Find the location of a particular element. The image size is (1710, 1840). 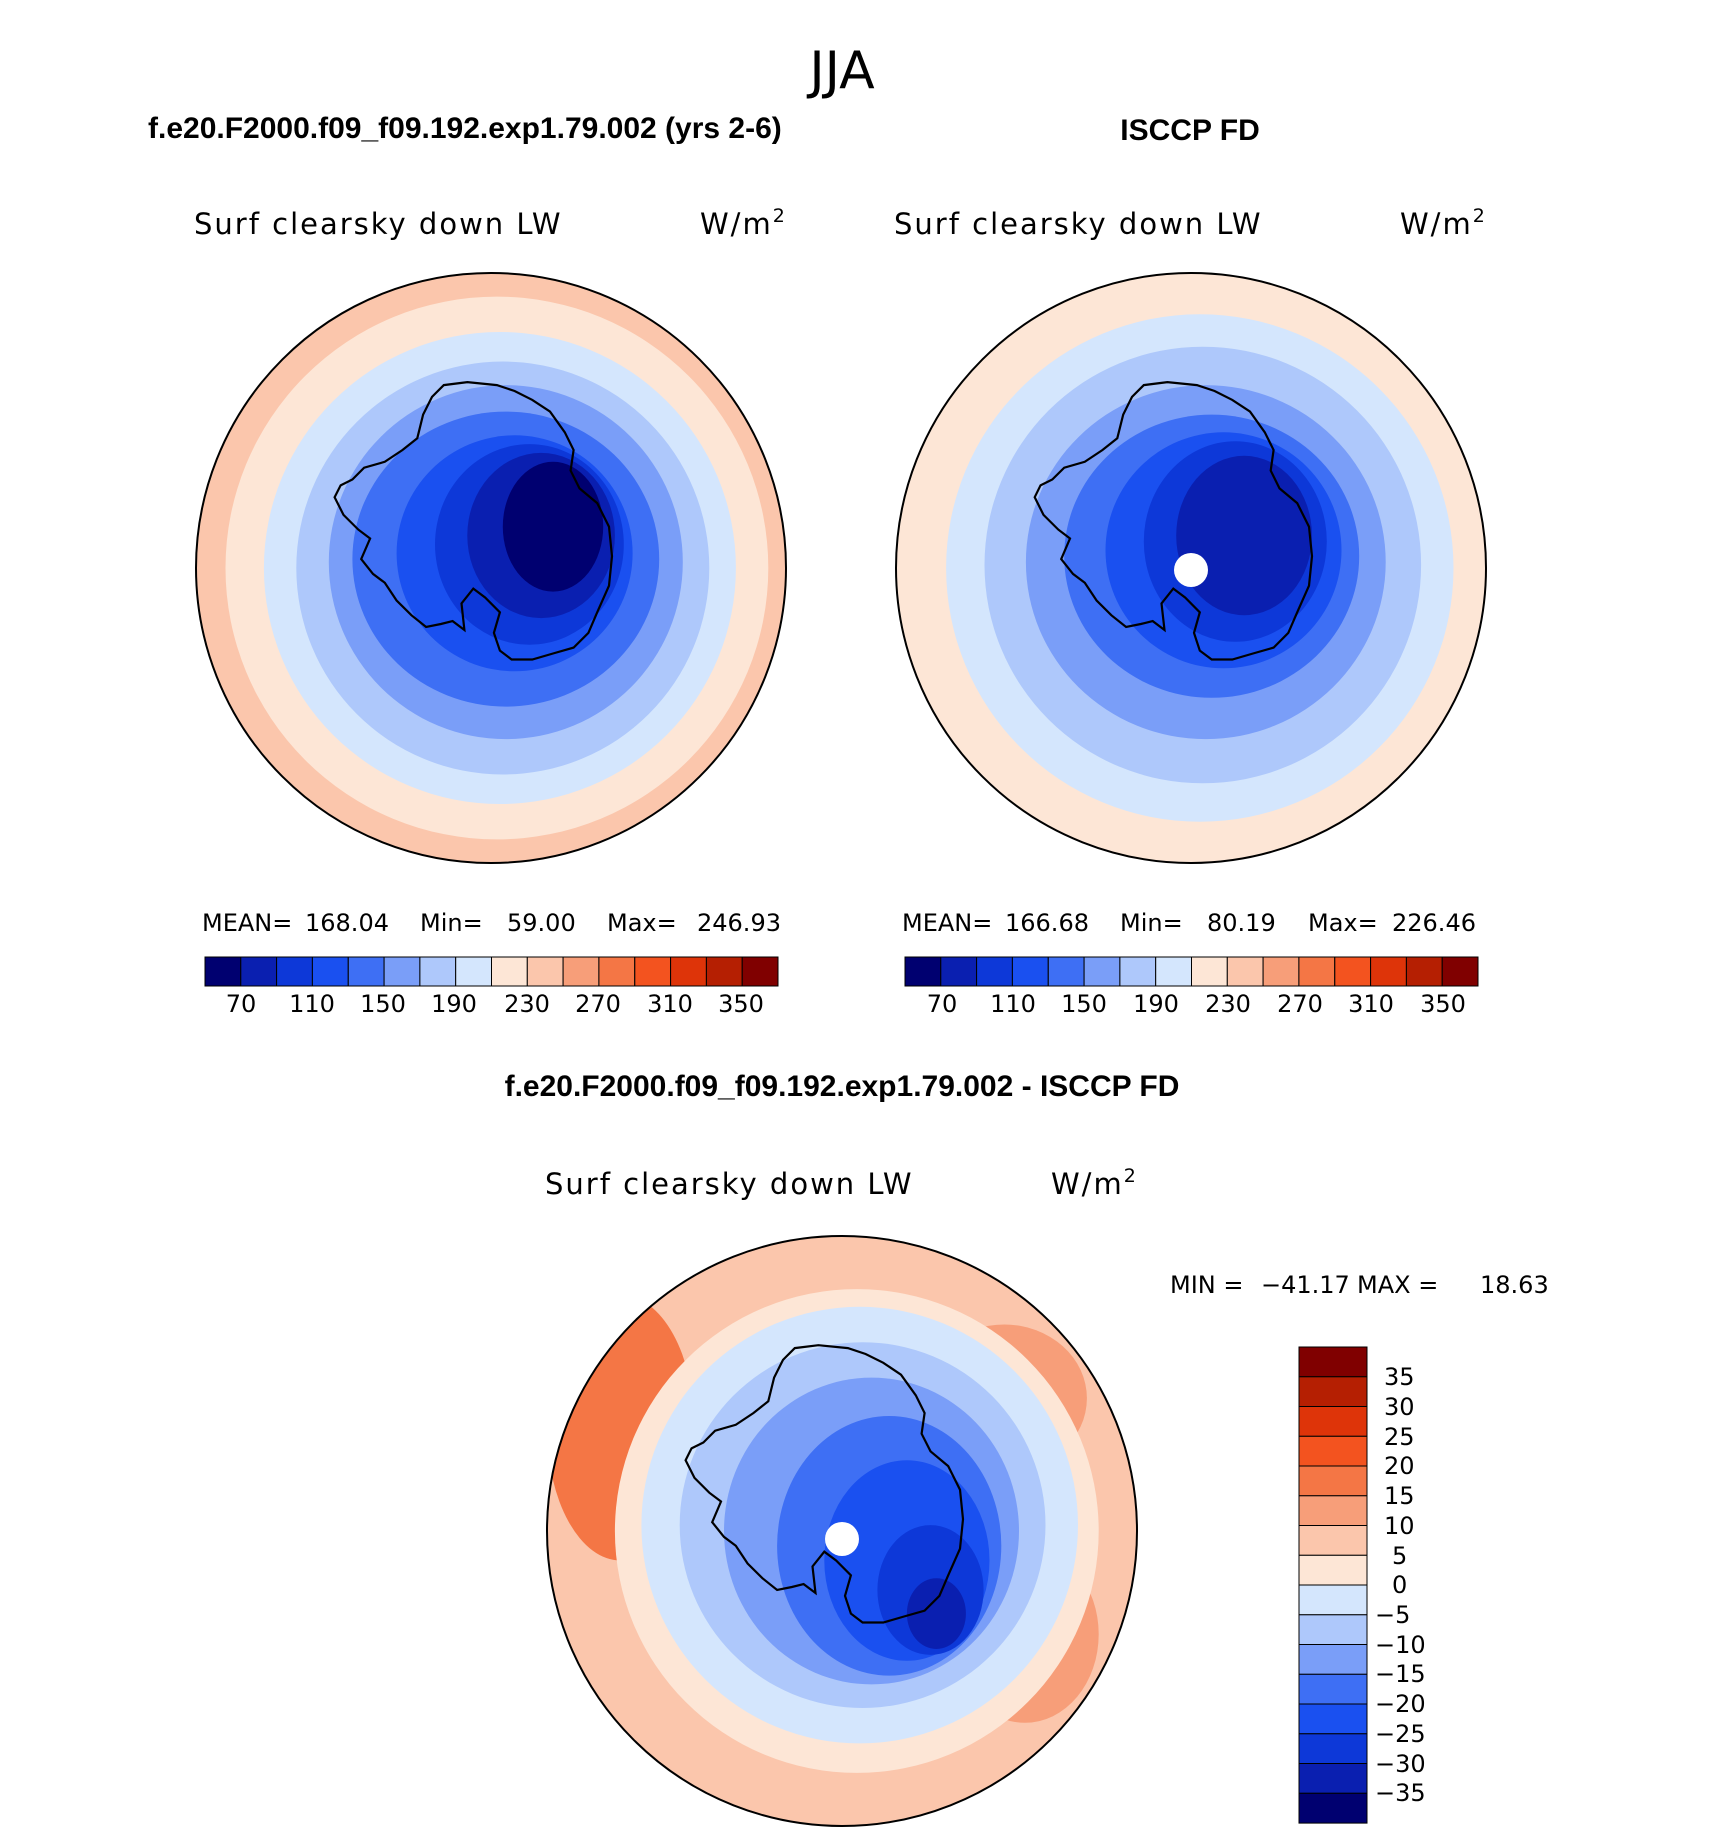

cbar-tick: 25 is located at coordinates (1399, 1437).